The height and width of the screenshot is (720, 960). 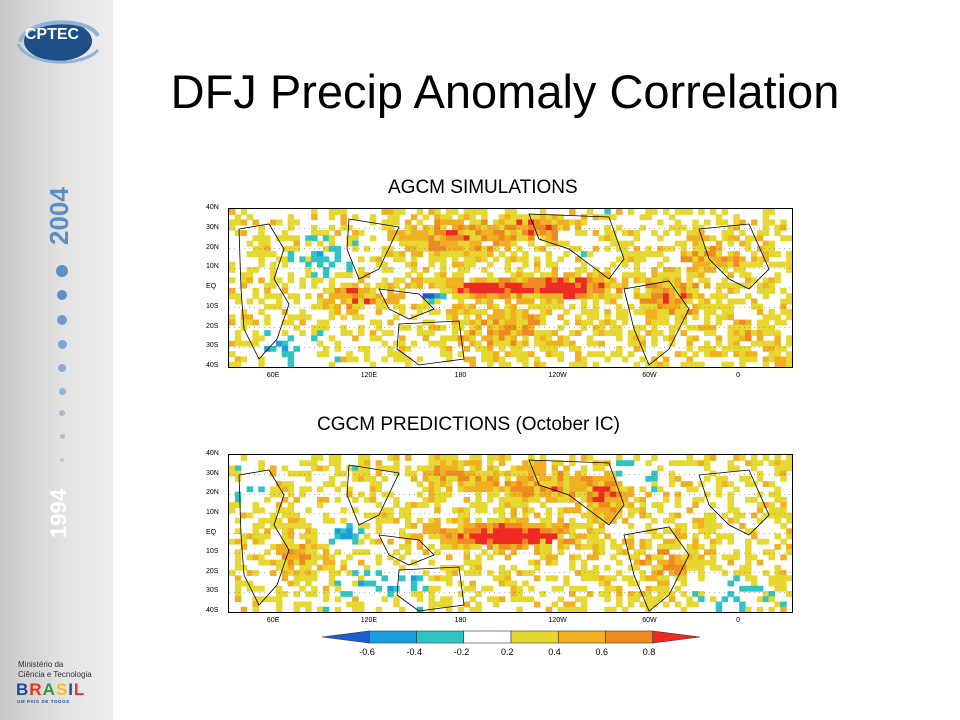 I want to click on colorbar-label: 0.4, so click(x=554, y=652).